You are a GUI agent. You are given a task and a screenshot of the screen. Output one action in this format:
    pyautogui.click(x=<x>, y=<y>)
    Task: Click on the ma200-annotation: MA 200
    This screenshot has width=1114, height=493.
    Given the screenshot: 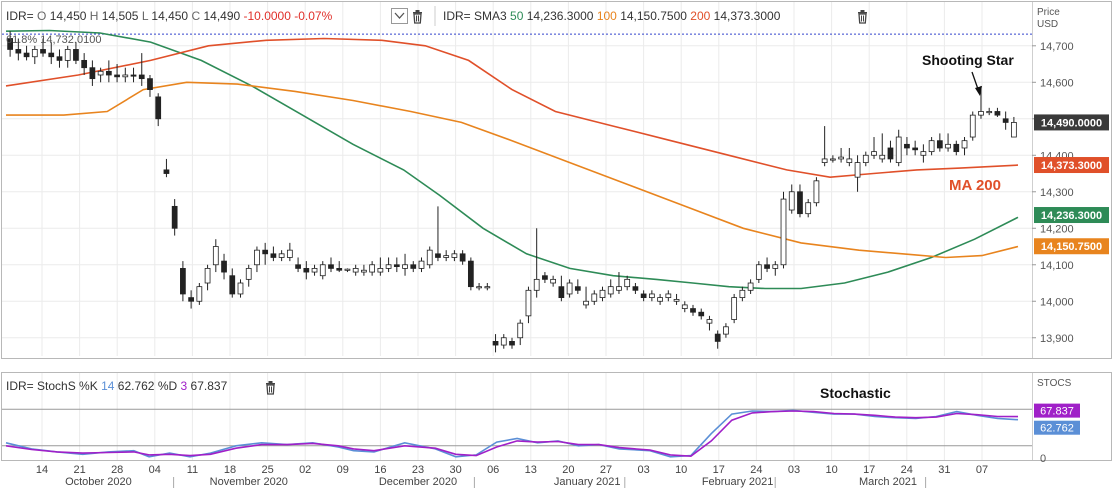 What is the action you would take?
    pyautogui.click(x=975, y=185)
    